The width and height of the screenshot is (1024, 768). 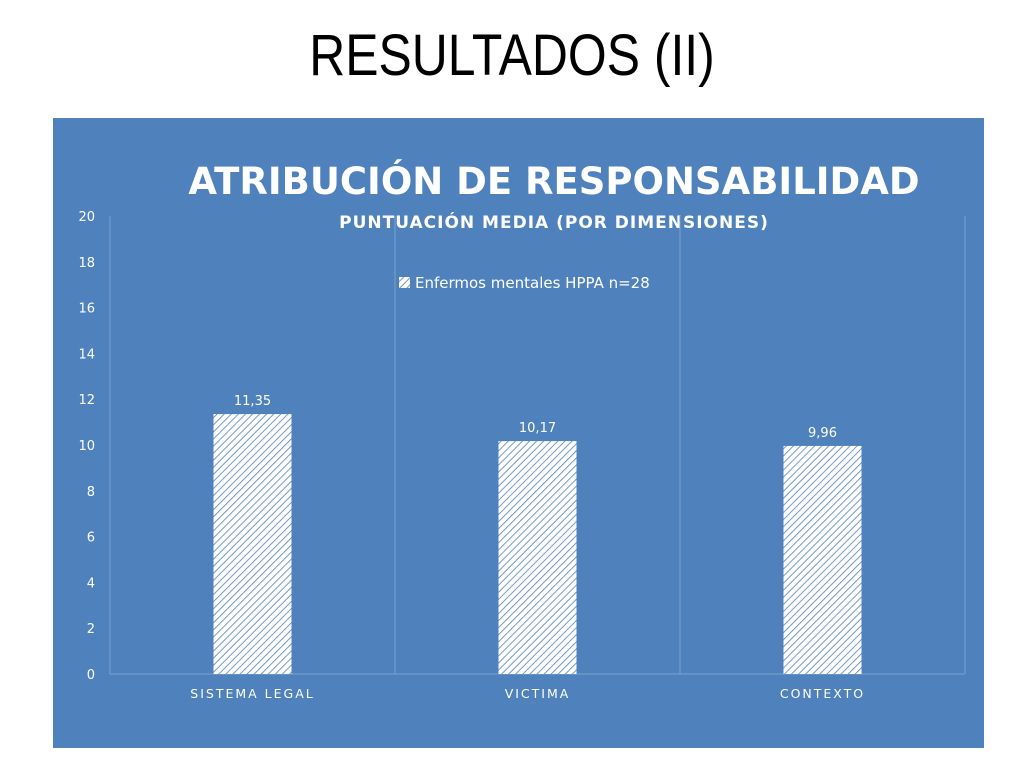 I want to click on legend-label: Enfermos mentales HPPA n=28, so click(x=532, y=283).